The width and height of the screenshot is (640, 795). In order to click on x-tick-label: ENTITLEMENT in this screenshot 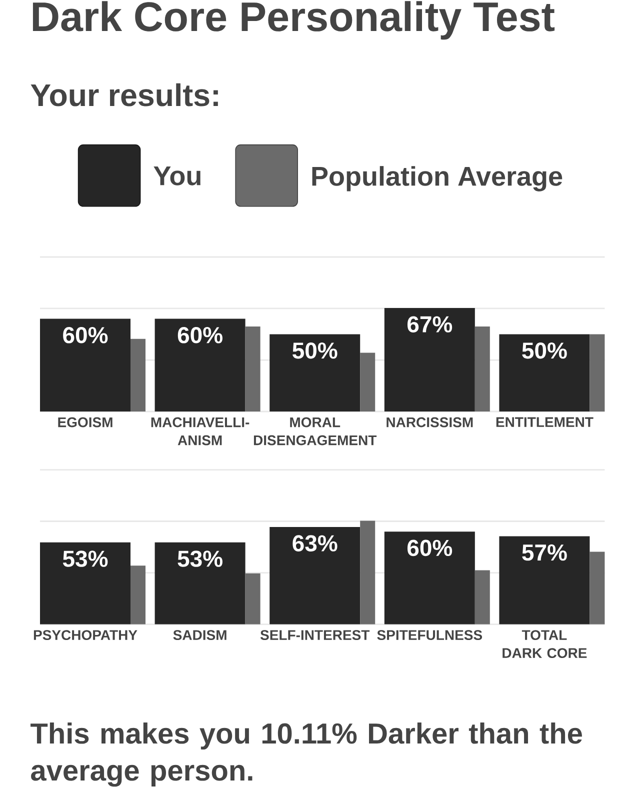, I will do `click(545, 422)`.